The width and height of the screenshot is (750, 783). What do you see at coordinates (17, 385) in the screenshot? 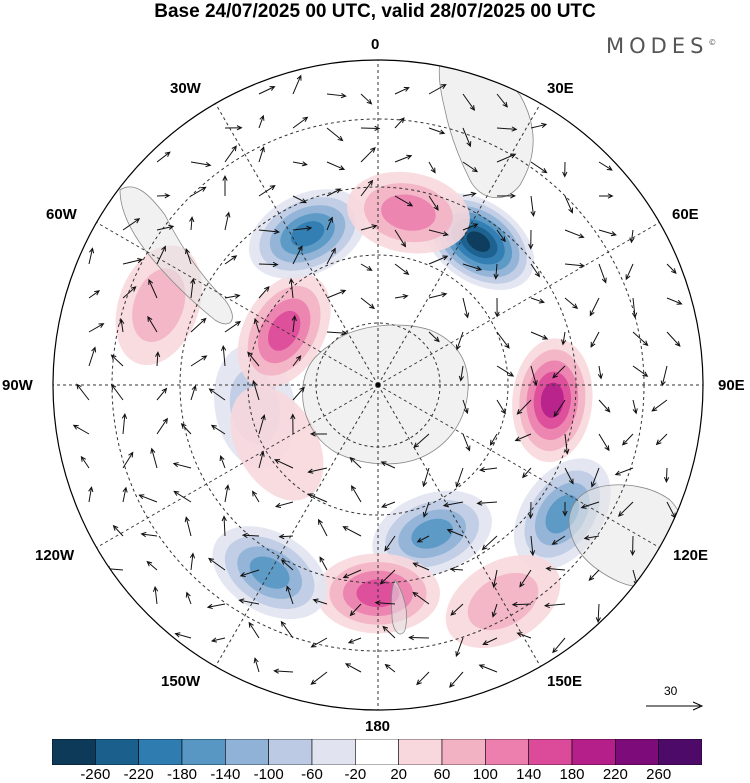
I see `lon-label-90w: 90W` at bounding box center [17, 385].